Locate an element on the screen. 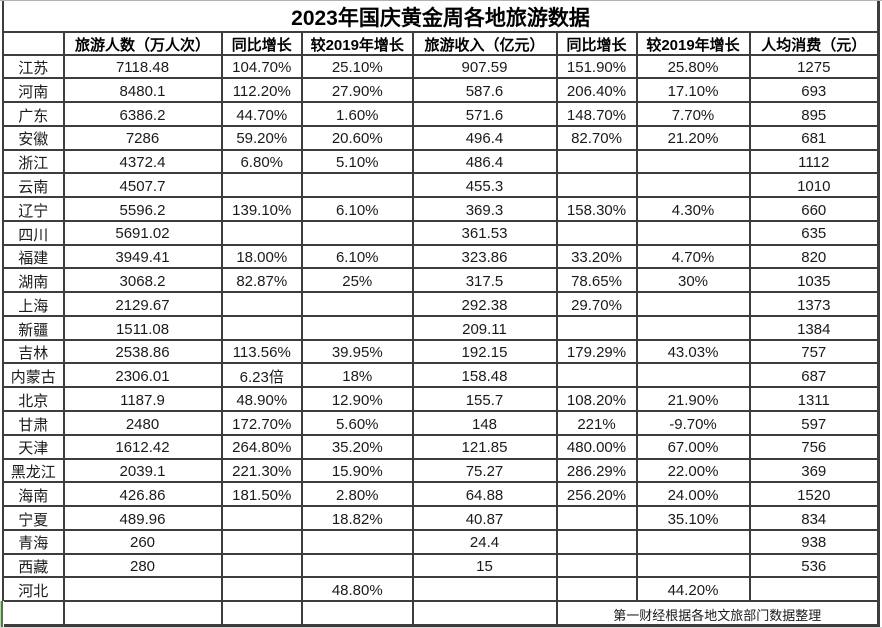 The image size is (882, 628). table-cell: 148.70% is located at coordinates (596, 114).